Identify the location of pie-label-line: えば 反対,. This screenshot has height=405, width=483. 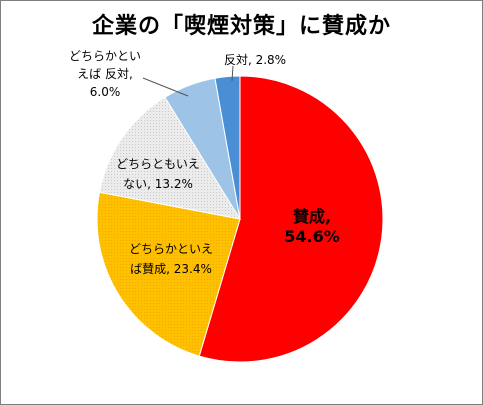
(105, 74).